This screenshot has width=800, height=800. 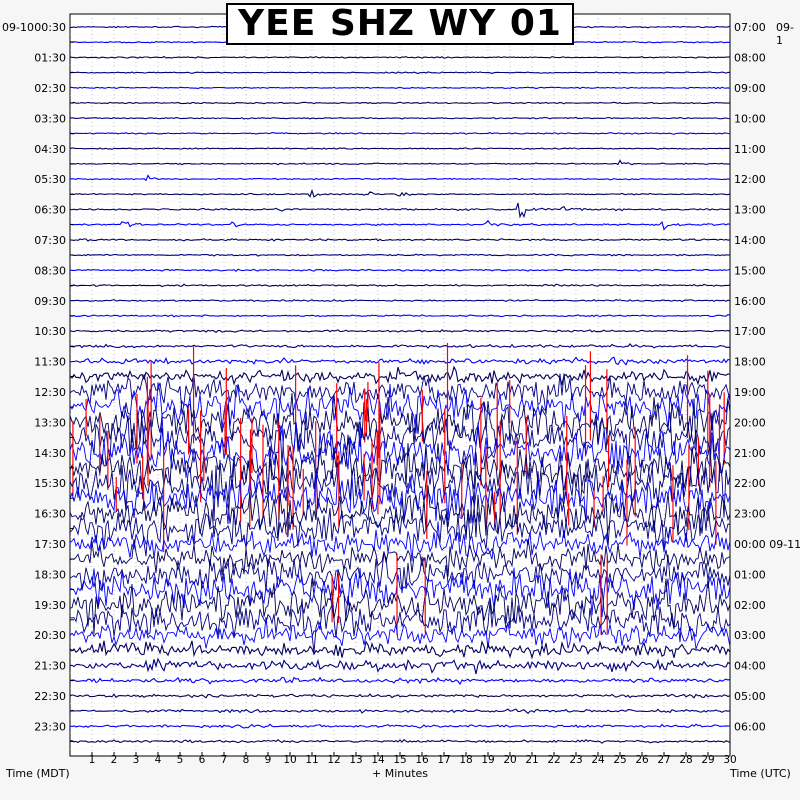 I want to click on right-time-label: 07:00, so click(x=750, y=27).